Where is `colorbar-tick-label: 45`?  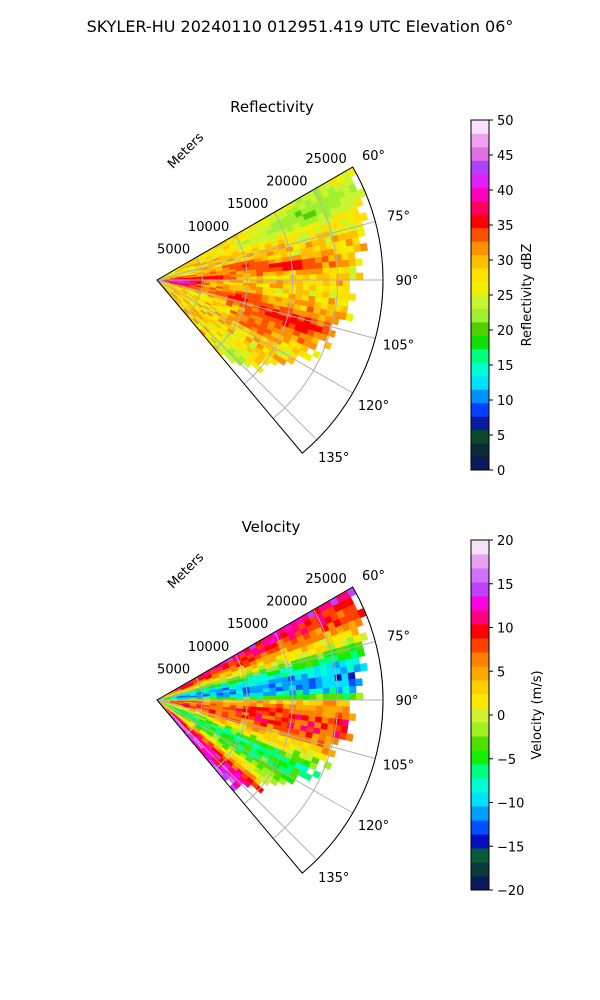
colorbar-tick-label: 45 is located at coordinates (505, 156).